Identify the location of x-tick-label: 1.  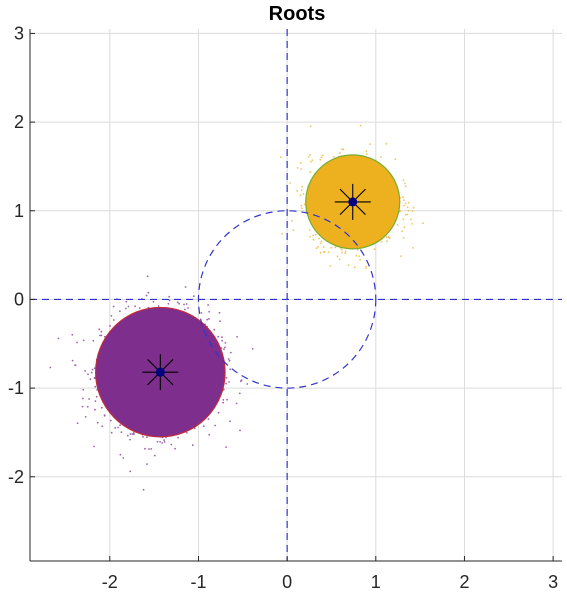
(376, 582).